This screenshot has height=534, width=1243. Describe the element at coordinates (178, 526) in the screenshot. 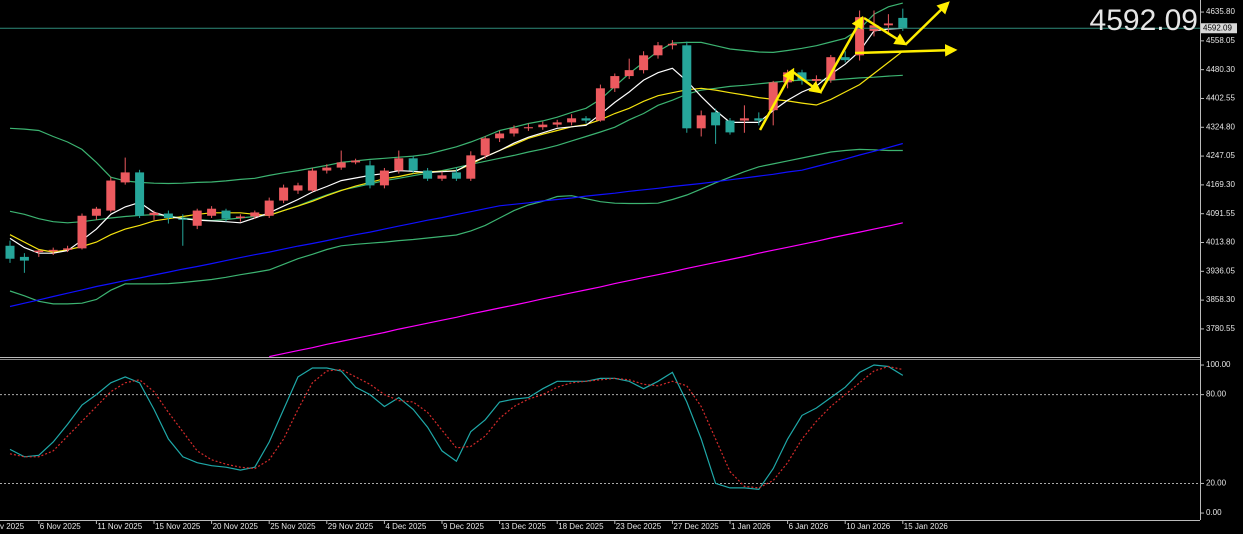

I see `x-tick-label: 15 Nov 2025` at that location.